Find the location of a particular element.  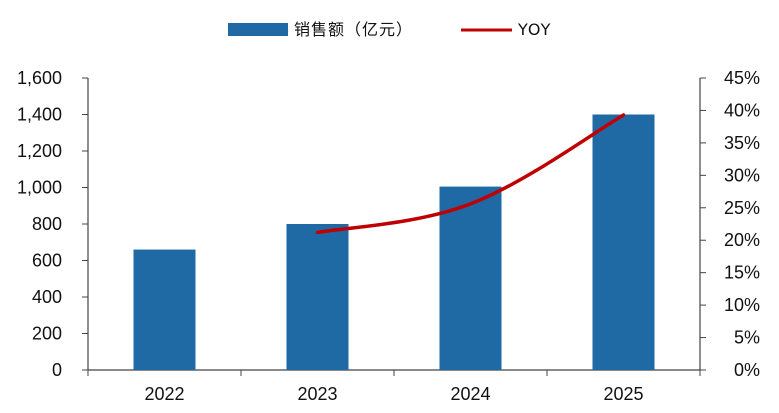

x-tick-label: 2025 is located at coordinates (623, 394).